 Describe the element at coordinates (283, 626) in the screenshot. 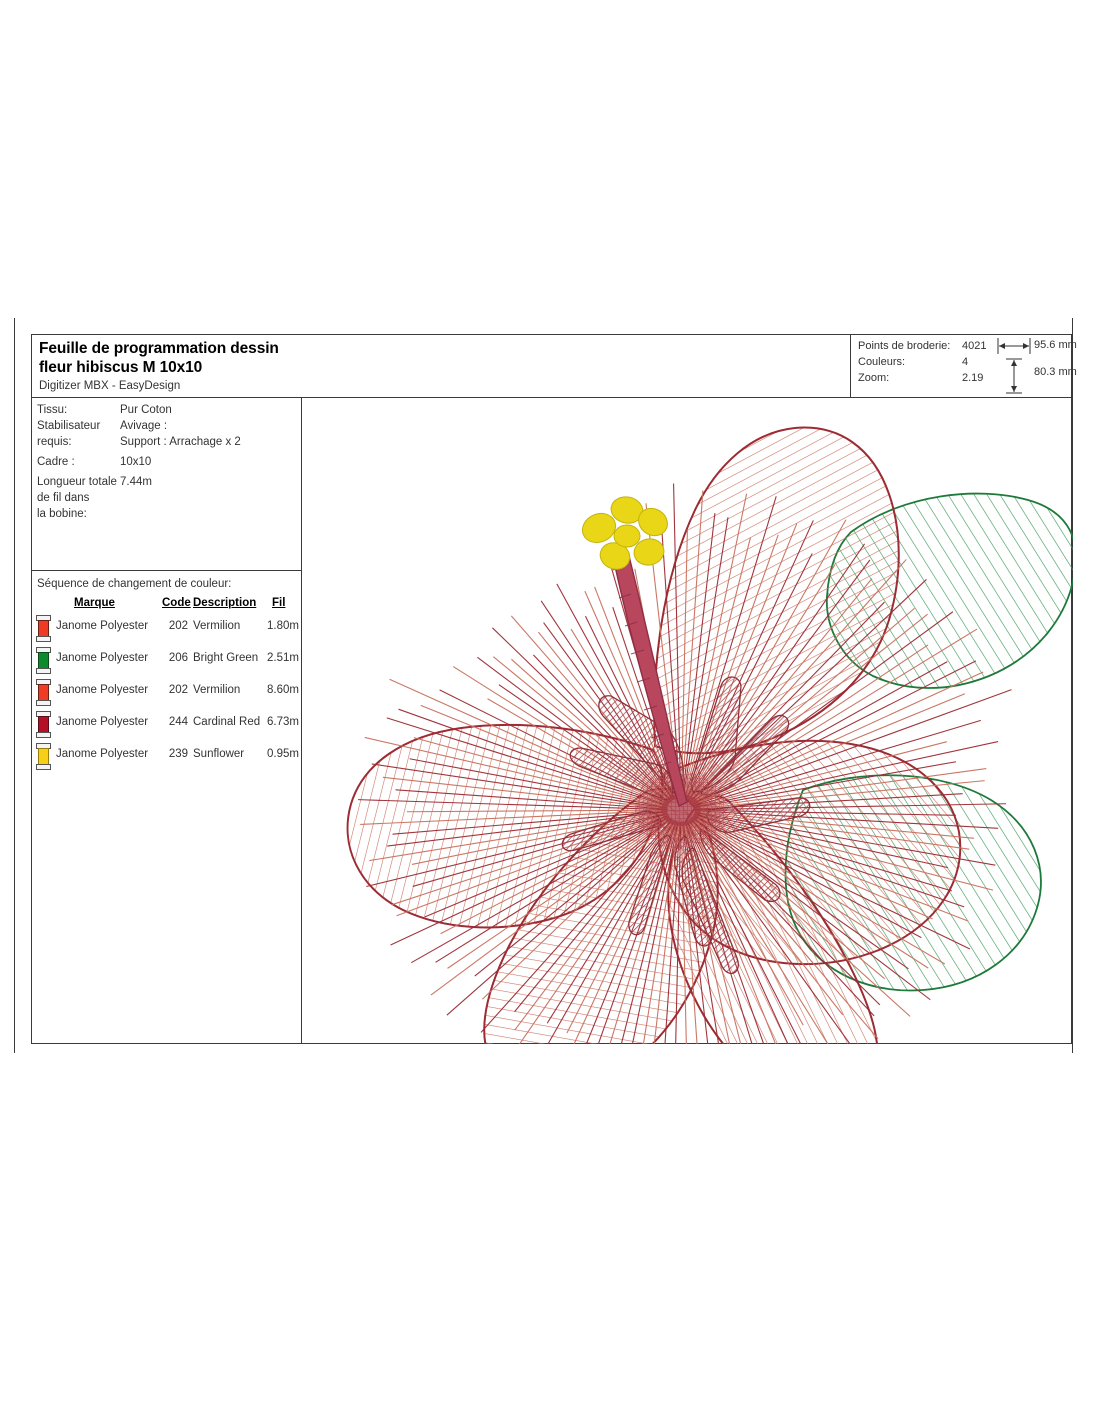

I see `thread-length: 1.80m` at that location.